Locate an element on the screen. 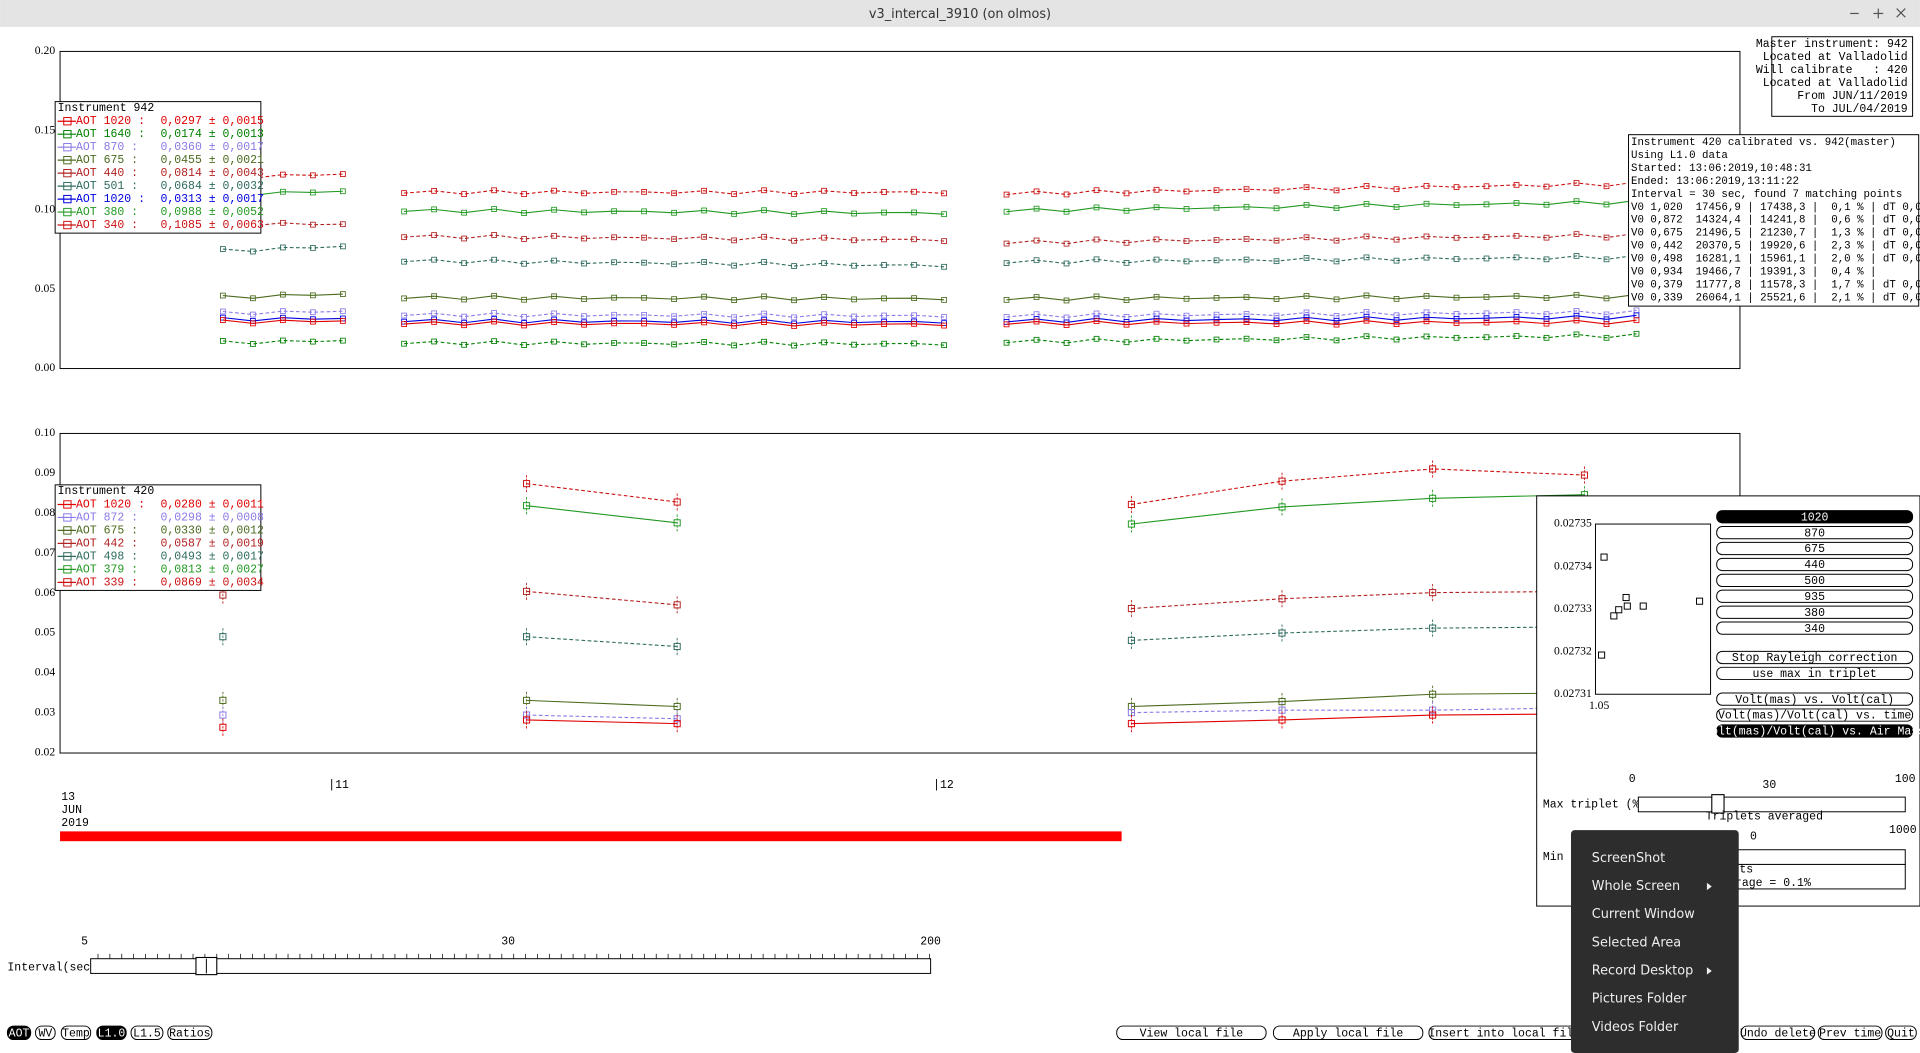 The height and width of the screenshot is (1053, 1920). legend-label: AOT 870 : is located at coordinates (107, 147).